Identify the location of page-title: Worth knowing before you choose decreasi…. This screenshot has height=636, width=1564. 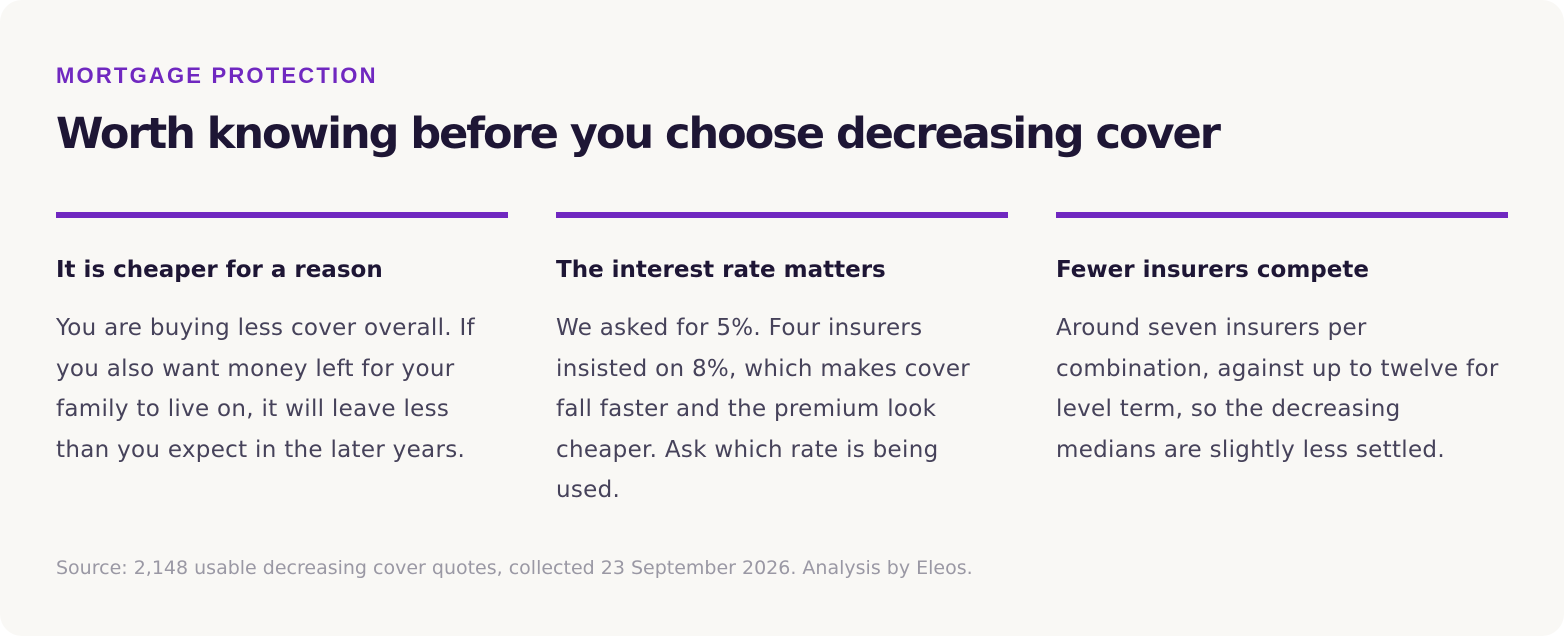
(638, 134).